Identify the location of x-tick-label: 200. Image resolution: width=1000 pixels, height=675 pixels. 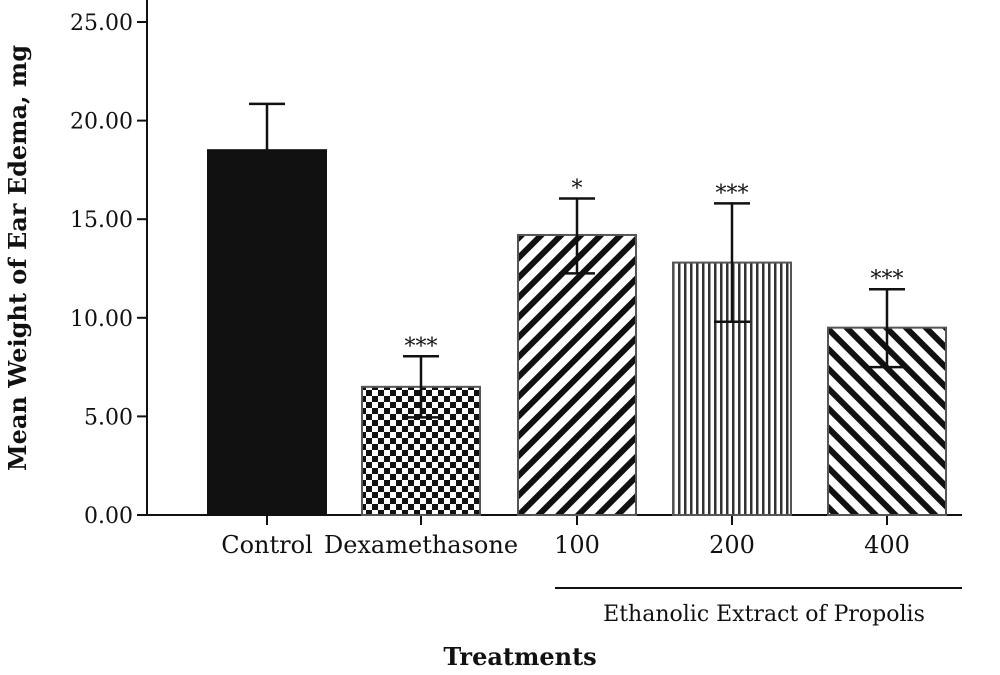
(732, 545).